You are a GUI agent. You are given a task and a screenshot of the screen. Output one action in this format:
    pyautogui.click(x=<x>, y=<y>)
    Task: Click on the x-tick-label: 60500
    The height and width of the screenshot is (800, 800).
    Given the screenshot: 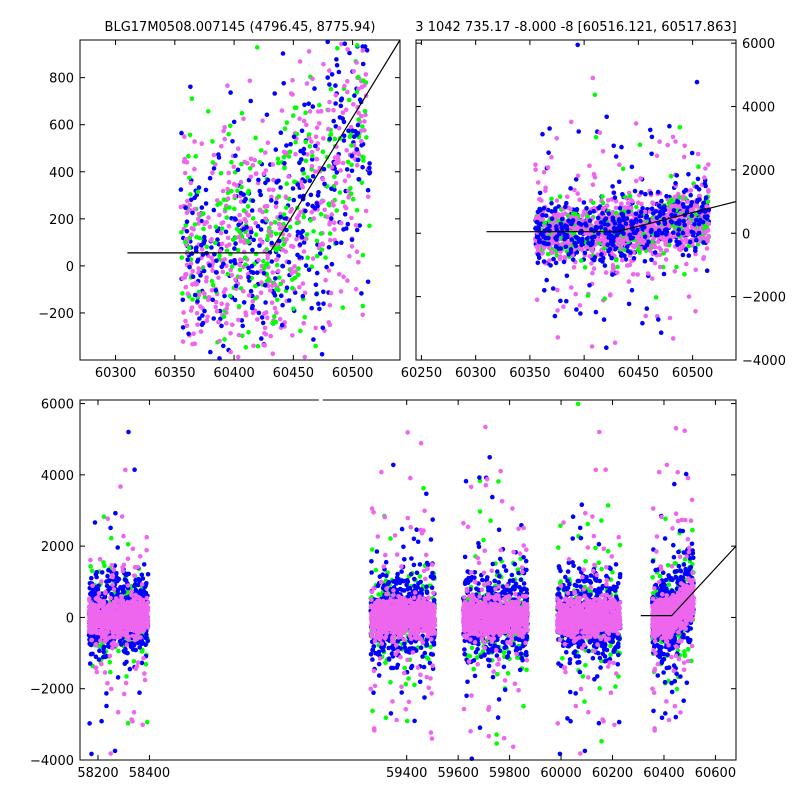 What is the action you would take?
    pyautogui.click(x=352, y=373)
    